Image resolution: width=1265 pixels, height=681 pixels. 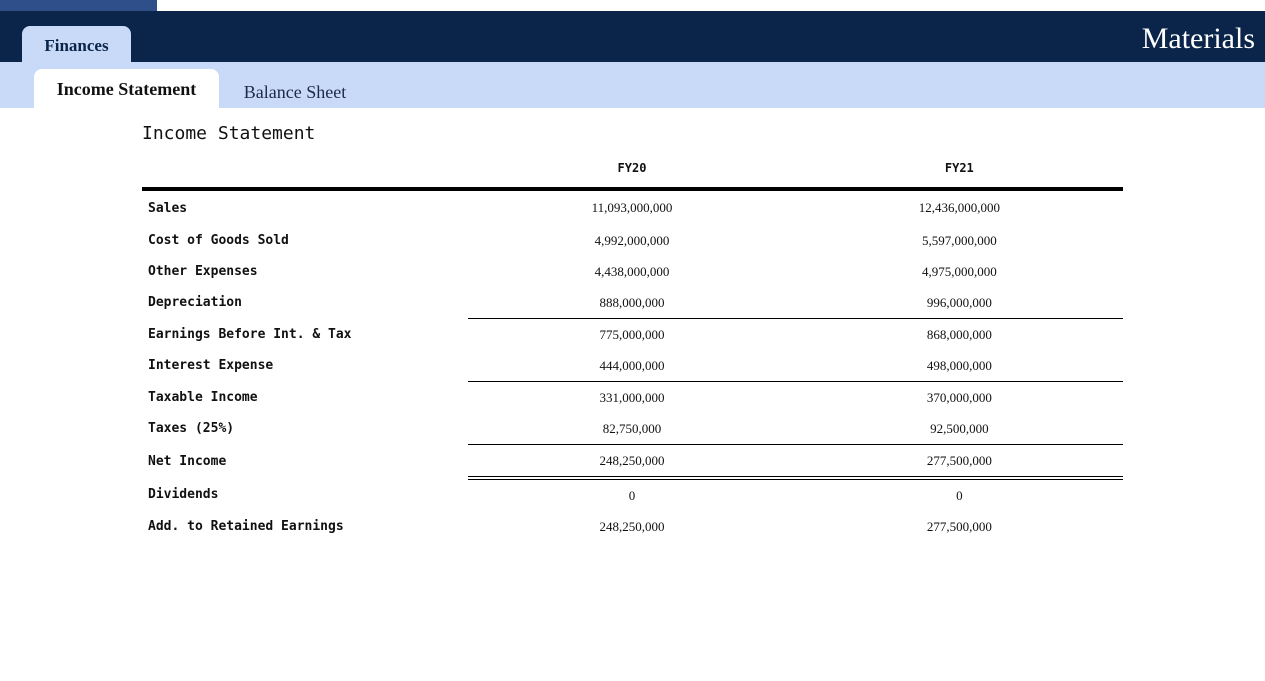 What do you see at coordinates (959, 428) in the screenshot?
I see `value-fy21: 92,500,000` at bounding box center [959, 428].